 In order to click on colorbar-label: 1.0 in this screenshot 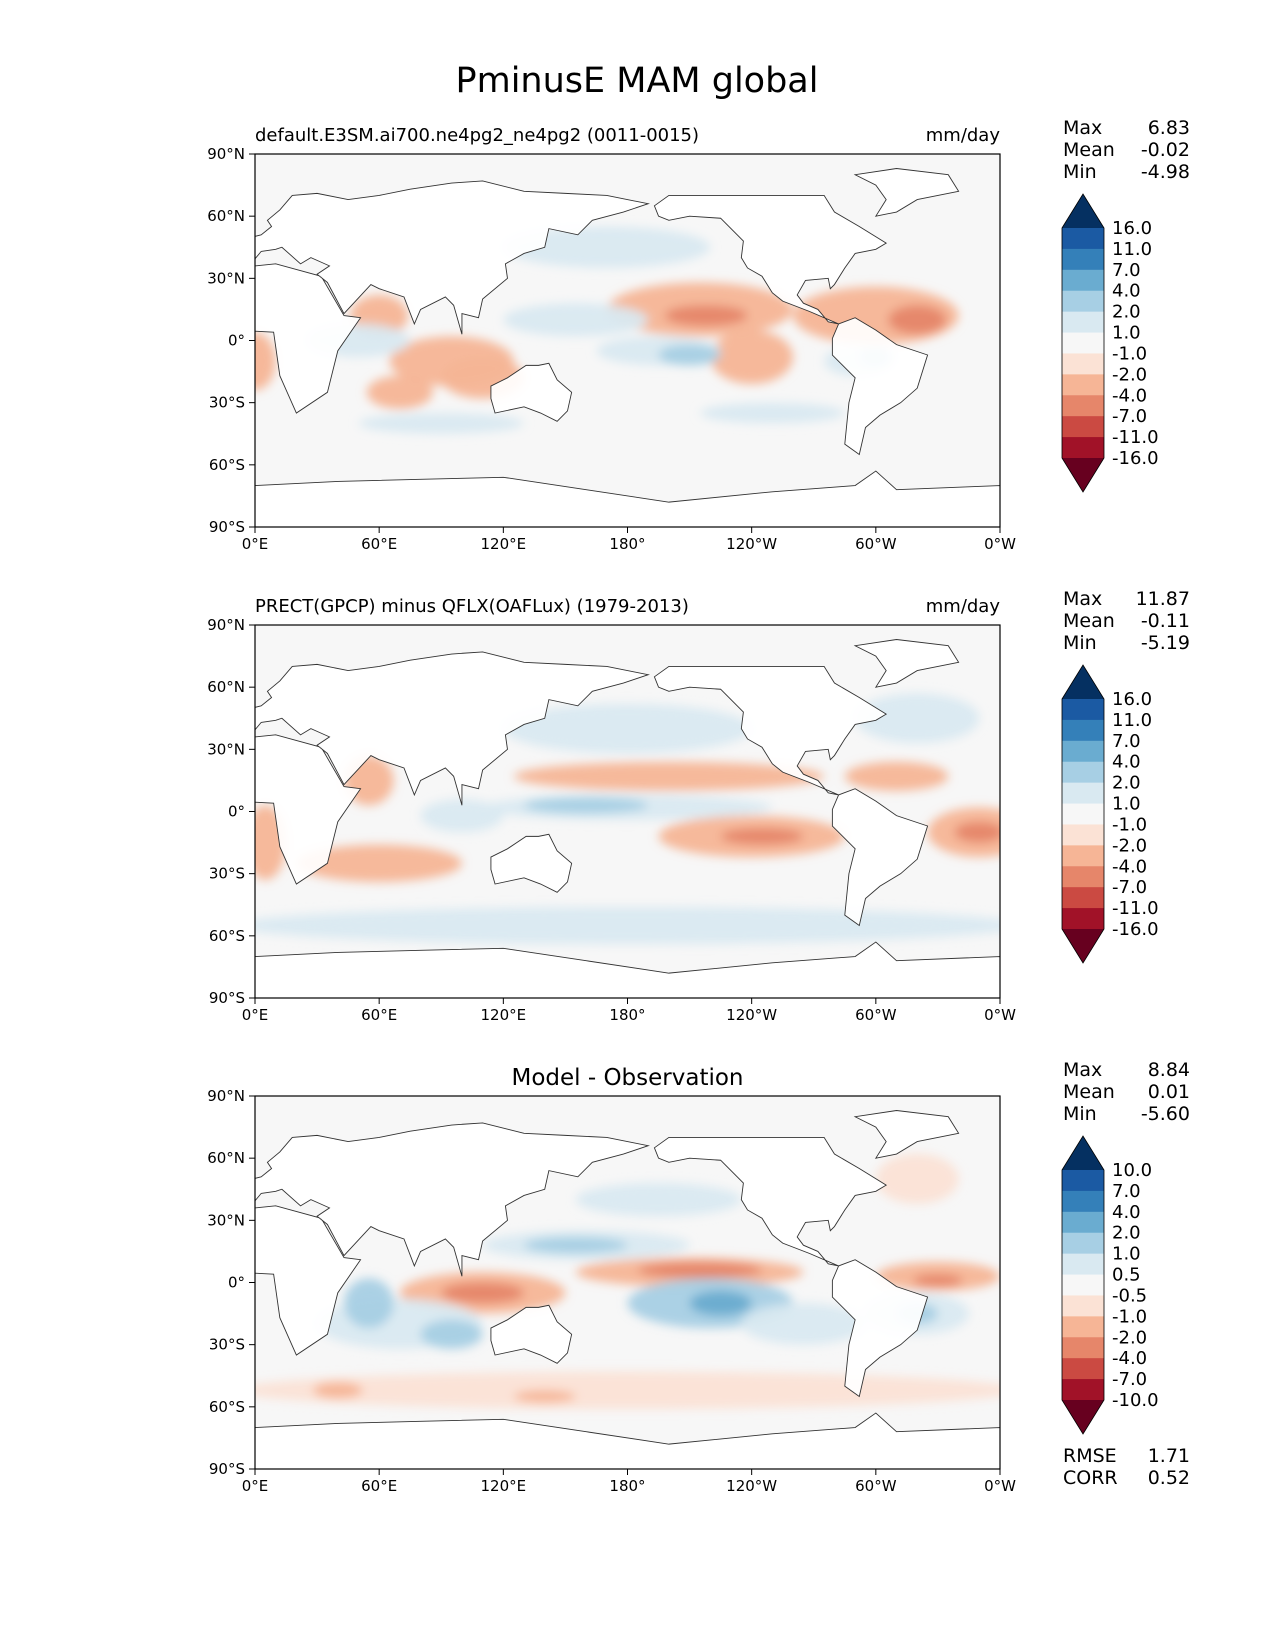, I will do `click(1126, 1254)`.